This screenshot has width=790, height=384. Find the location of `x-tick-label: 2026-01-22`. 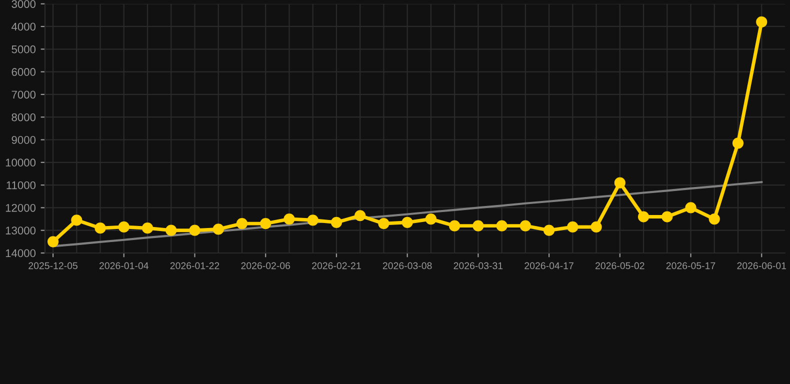

x-tick-label: 2026-01-22 is located at coordinates (195, 266).